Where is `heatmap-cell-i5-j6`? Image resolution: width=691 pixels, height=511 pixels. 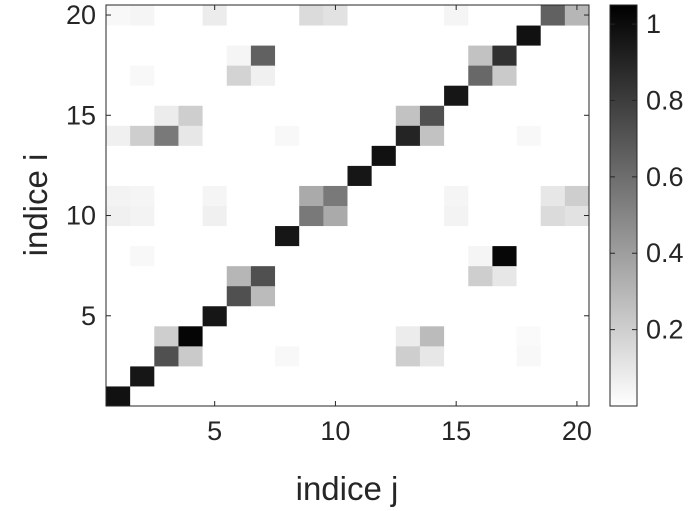
heatmap-cell-i5-j6 is located at coordinates (239, 316).